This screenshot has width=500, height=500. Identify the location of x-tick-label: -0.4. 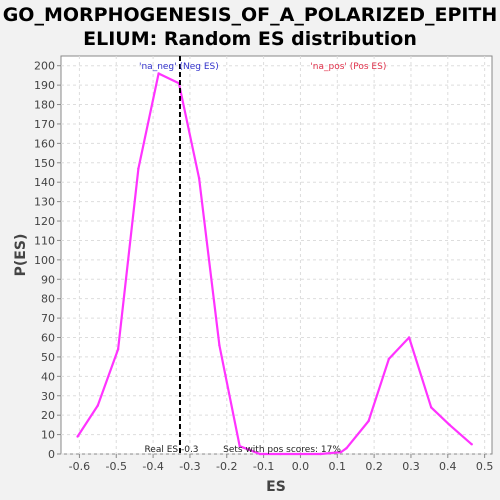
(152, 466).